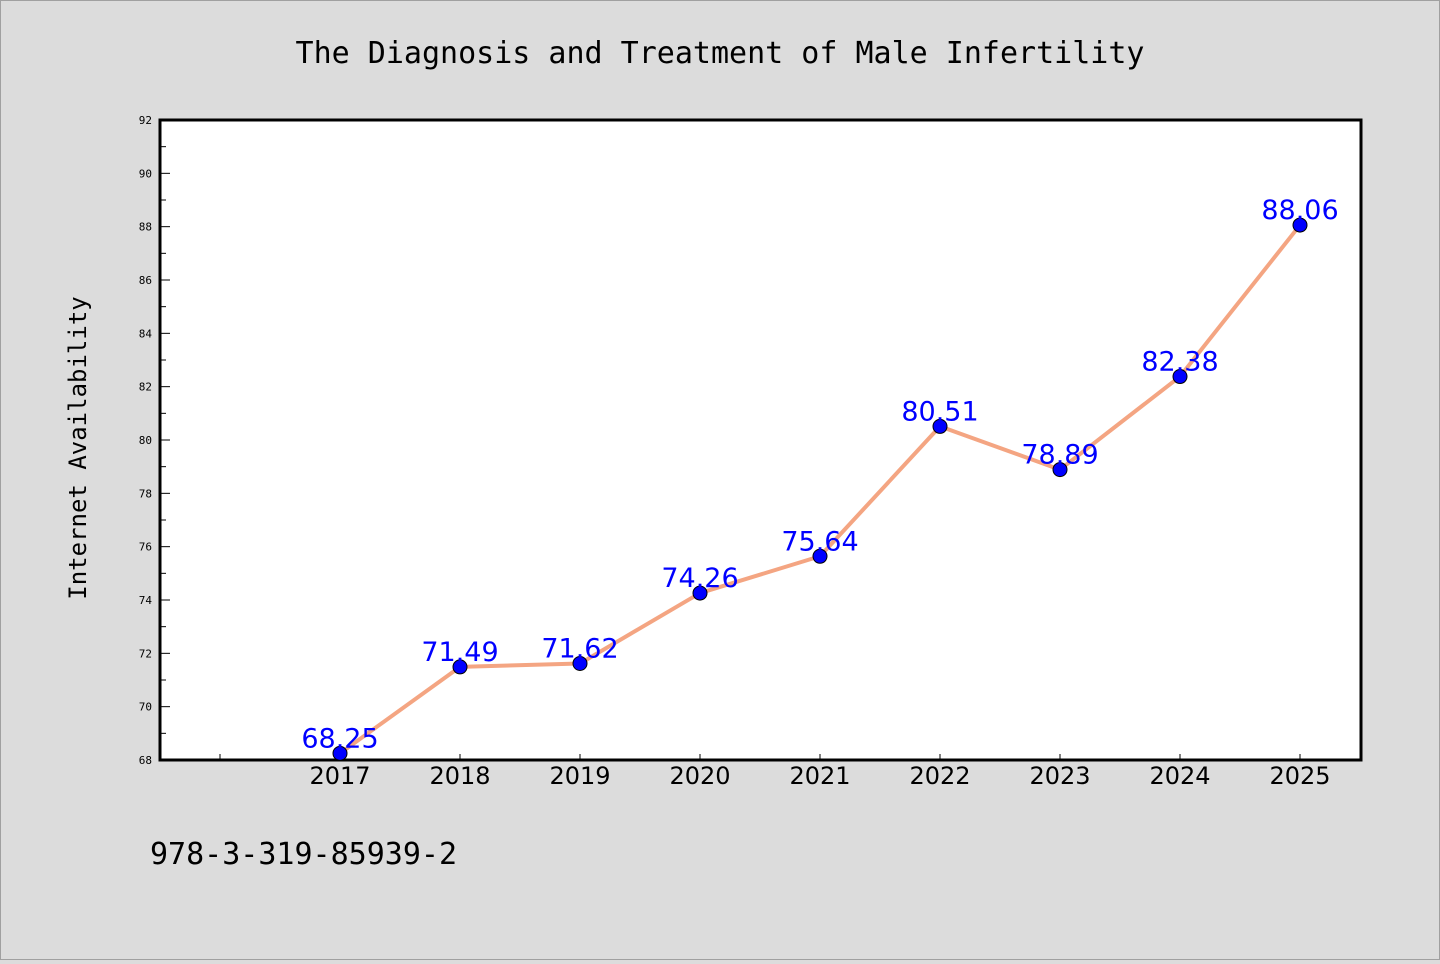  Describe the element at coordinates (775, 772) in the screenshot. I see `x-axis: 2017 2018 2019 2020 2021 2022 2023 2024 2025` at that location.